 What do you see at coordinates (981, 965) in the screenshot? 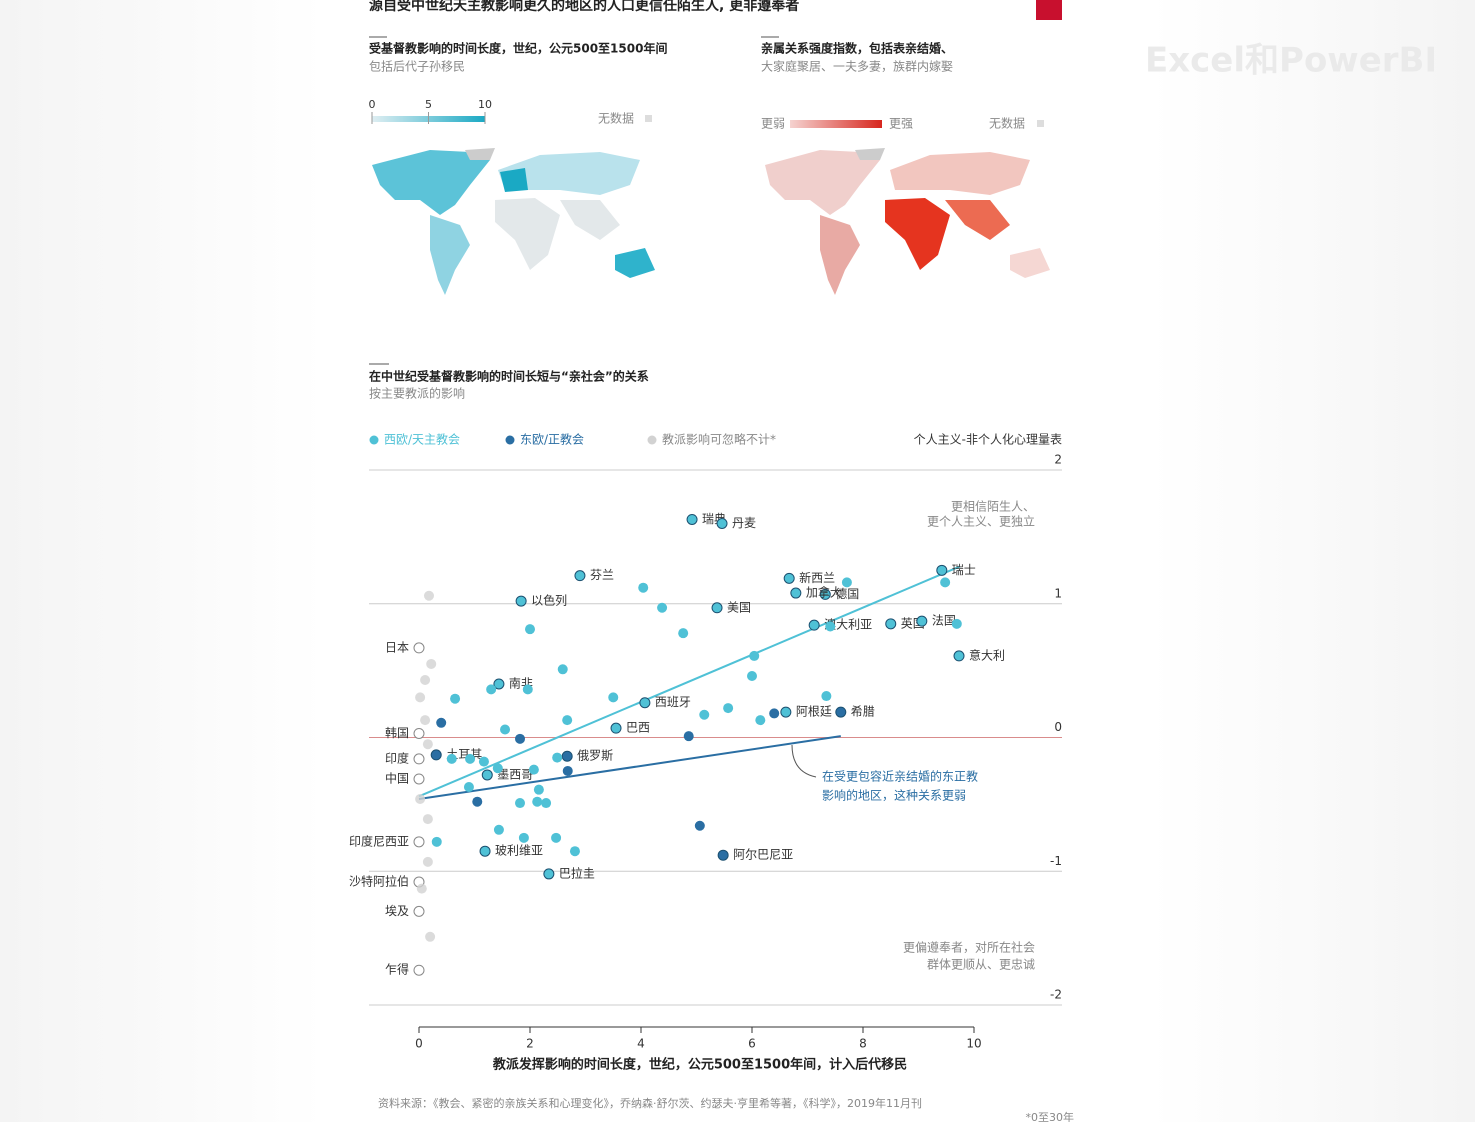
I see `note: 群体更顺从、更忠诚` at bounding box center [981, 965].